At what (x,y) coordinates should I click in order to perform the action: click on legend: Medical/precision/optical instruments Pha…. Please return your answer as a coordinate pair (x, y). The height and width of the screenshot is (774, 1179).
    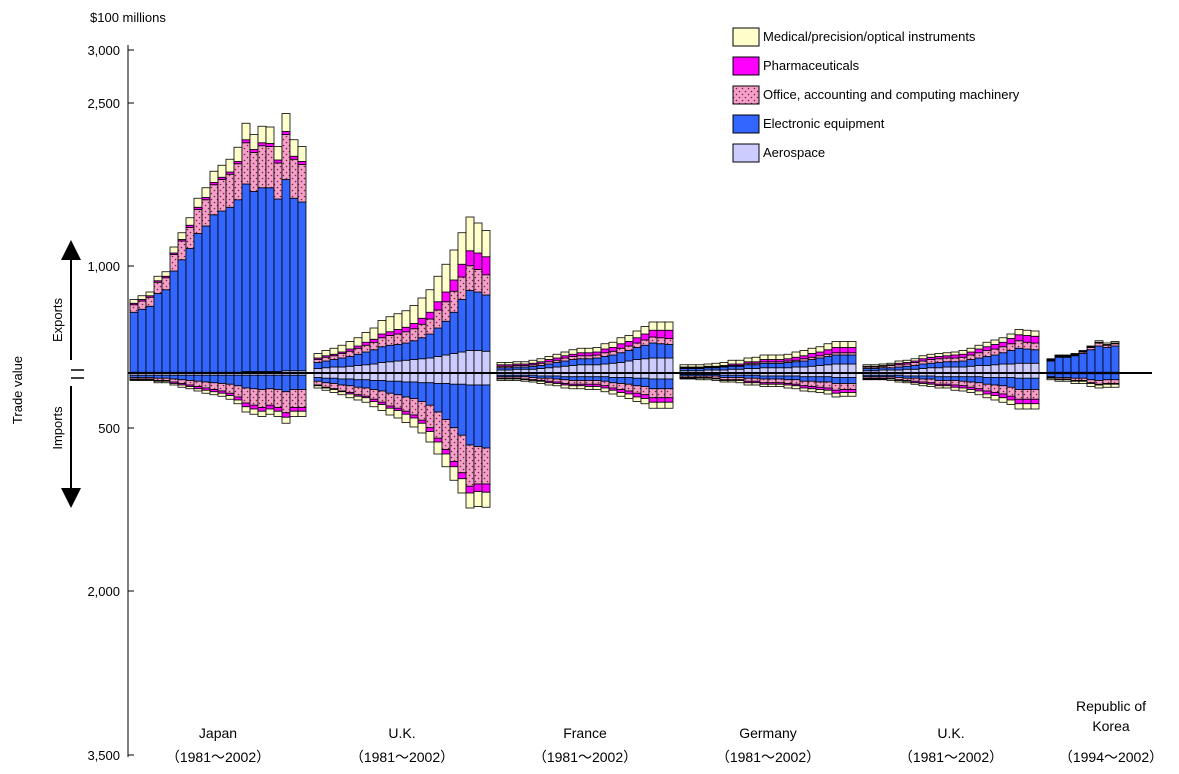
    Looking at the image, I should click on (876, 95).